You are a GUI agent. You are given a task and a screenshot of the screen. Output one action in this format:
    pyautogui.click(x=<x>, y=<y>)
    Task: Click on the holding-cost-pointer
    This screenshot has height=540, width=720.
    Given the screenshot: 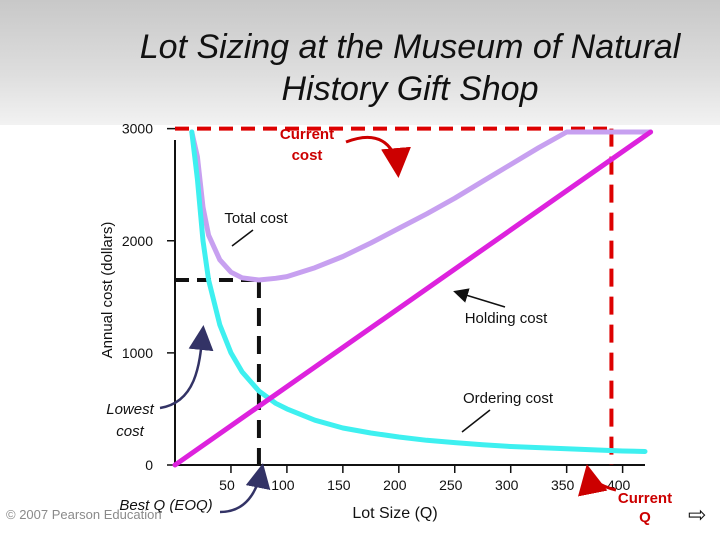 What is the action you would take?
    pyautogui.click(x=479, y=298)
    